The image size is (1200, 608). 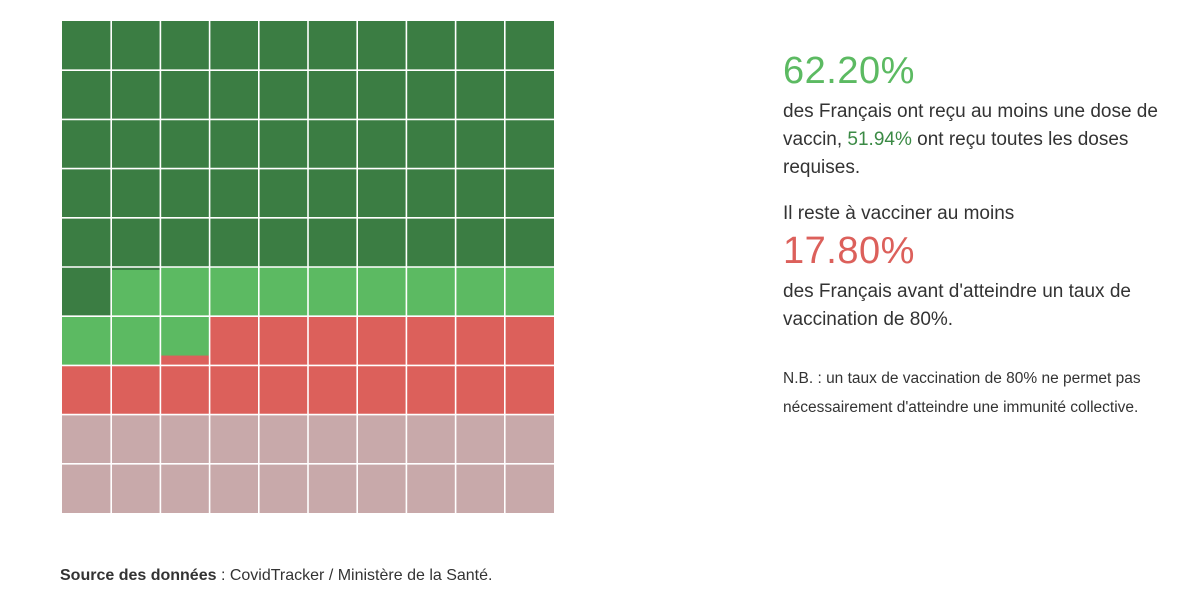 What do you see at coordinates (849, 71) in the screenshot?
I see `first-dose-percentage: 62.20%` at bounding box center [849, 71].